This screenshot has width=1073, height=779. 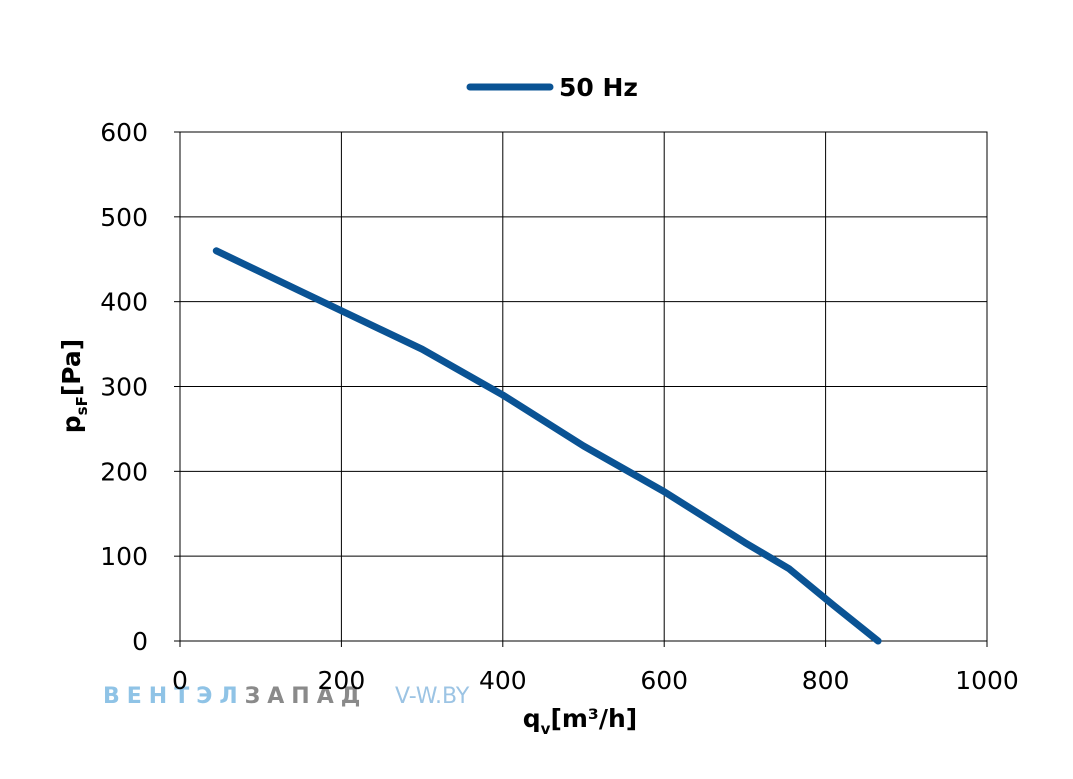 I want to click on x-axis-label: qv[m³/h], so click(x=580, y=721).